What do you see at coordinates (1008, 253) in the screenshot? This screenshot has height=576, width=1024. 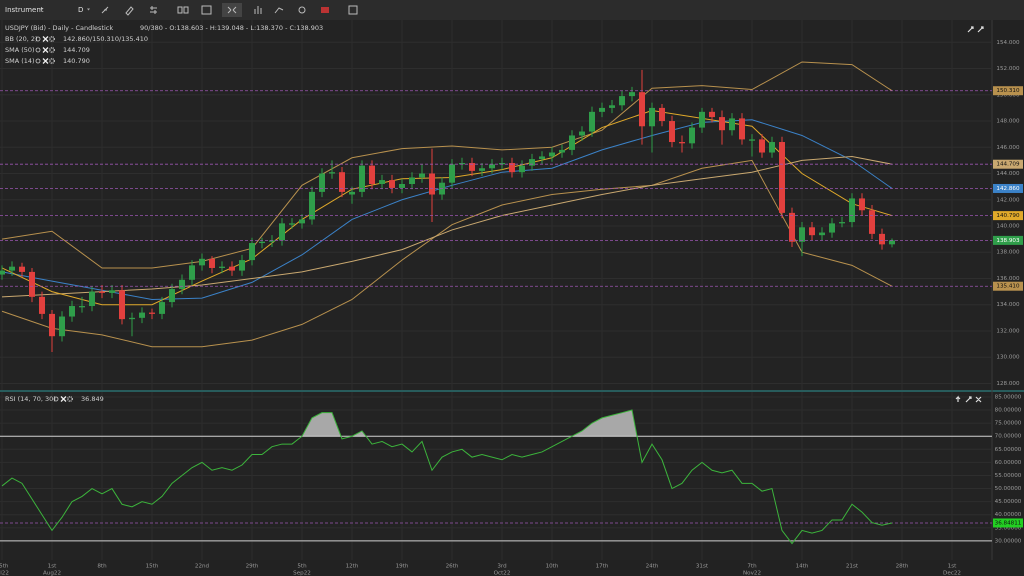 I see `y-tick-label: 138.000` at bounding box center [1008, 253].